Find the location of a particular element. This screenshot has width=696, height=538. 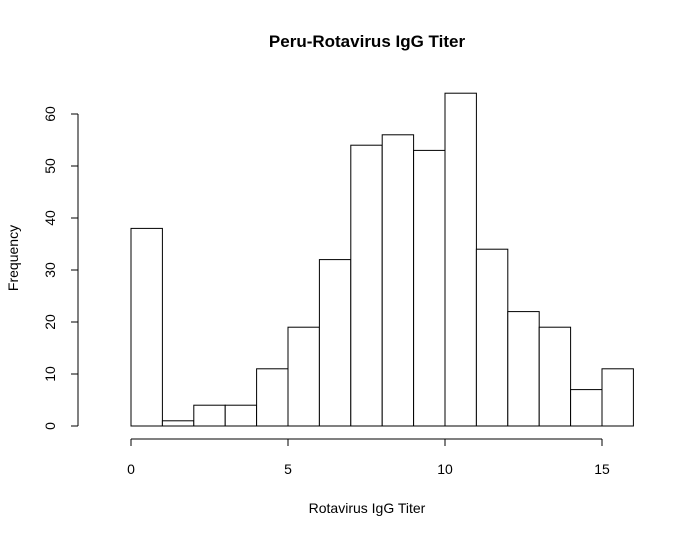

x-tick-label: 10 is located at coordinates (445, 469).